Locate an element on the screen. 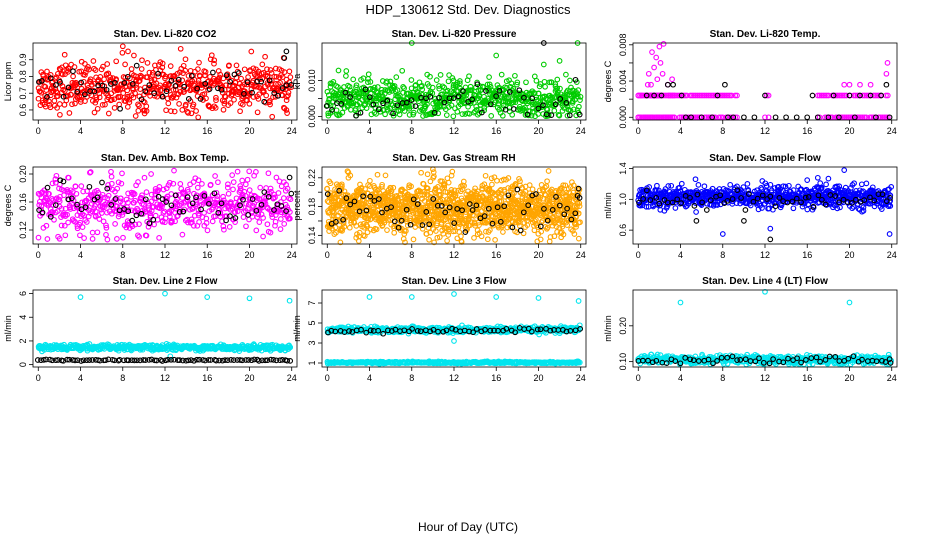 This screenshot has height=540, width=936. y-tick-label: 1.0 is located at coordinates (623, 199).